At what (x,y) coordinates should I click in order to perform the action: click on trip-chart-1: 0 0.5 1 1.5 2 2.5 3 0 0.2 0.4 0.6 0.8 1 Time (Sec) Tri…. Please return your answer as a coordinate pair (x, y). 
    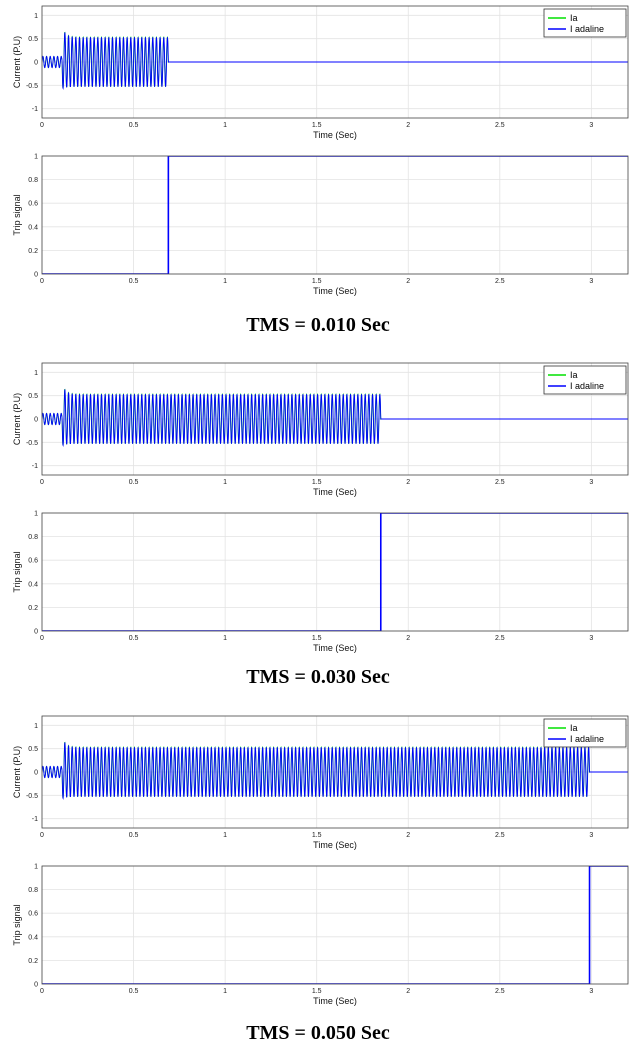
    Looking at the image, I should click on (320, 225).